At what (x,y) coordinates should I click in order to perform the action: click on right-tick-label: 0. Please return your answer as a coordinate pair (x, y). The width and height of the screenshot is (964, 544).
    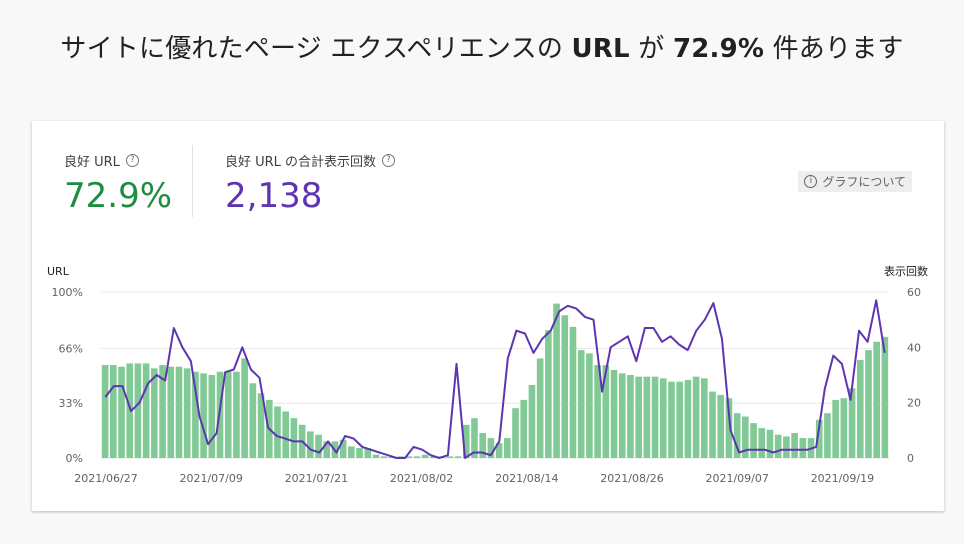
    Looking at the image, I should click on (910, 458).